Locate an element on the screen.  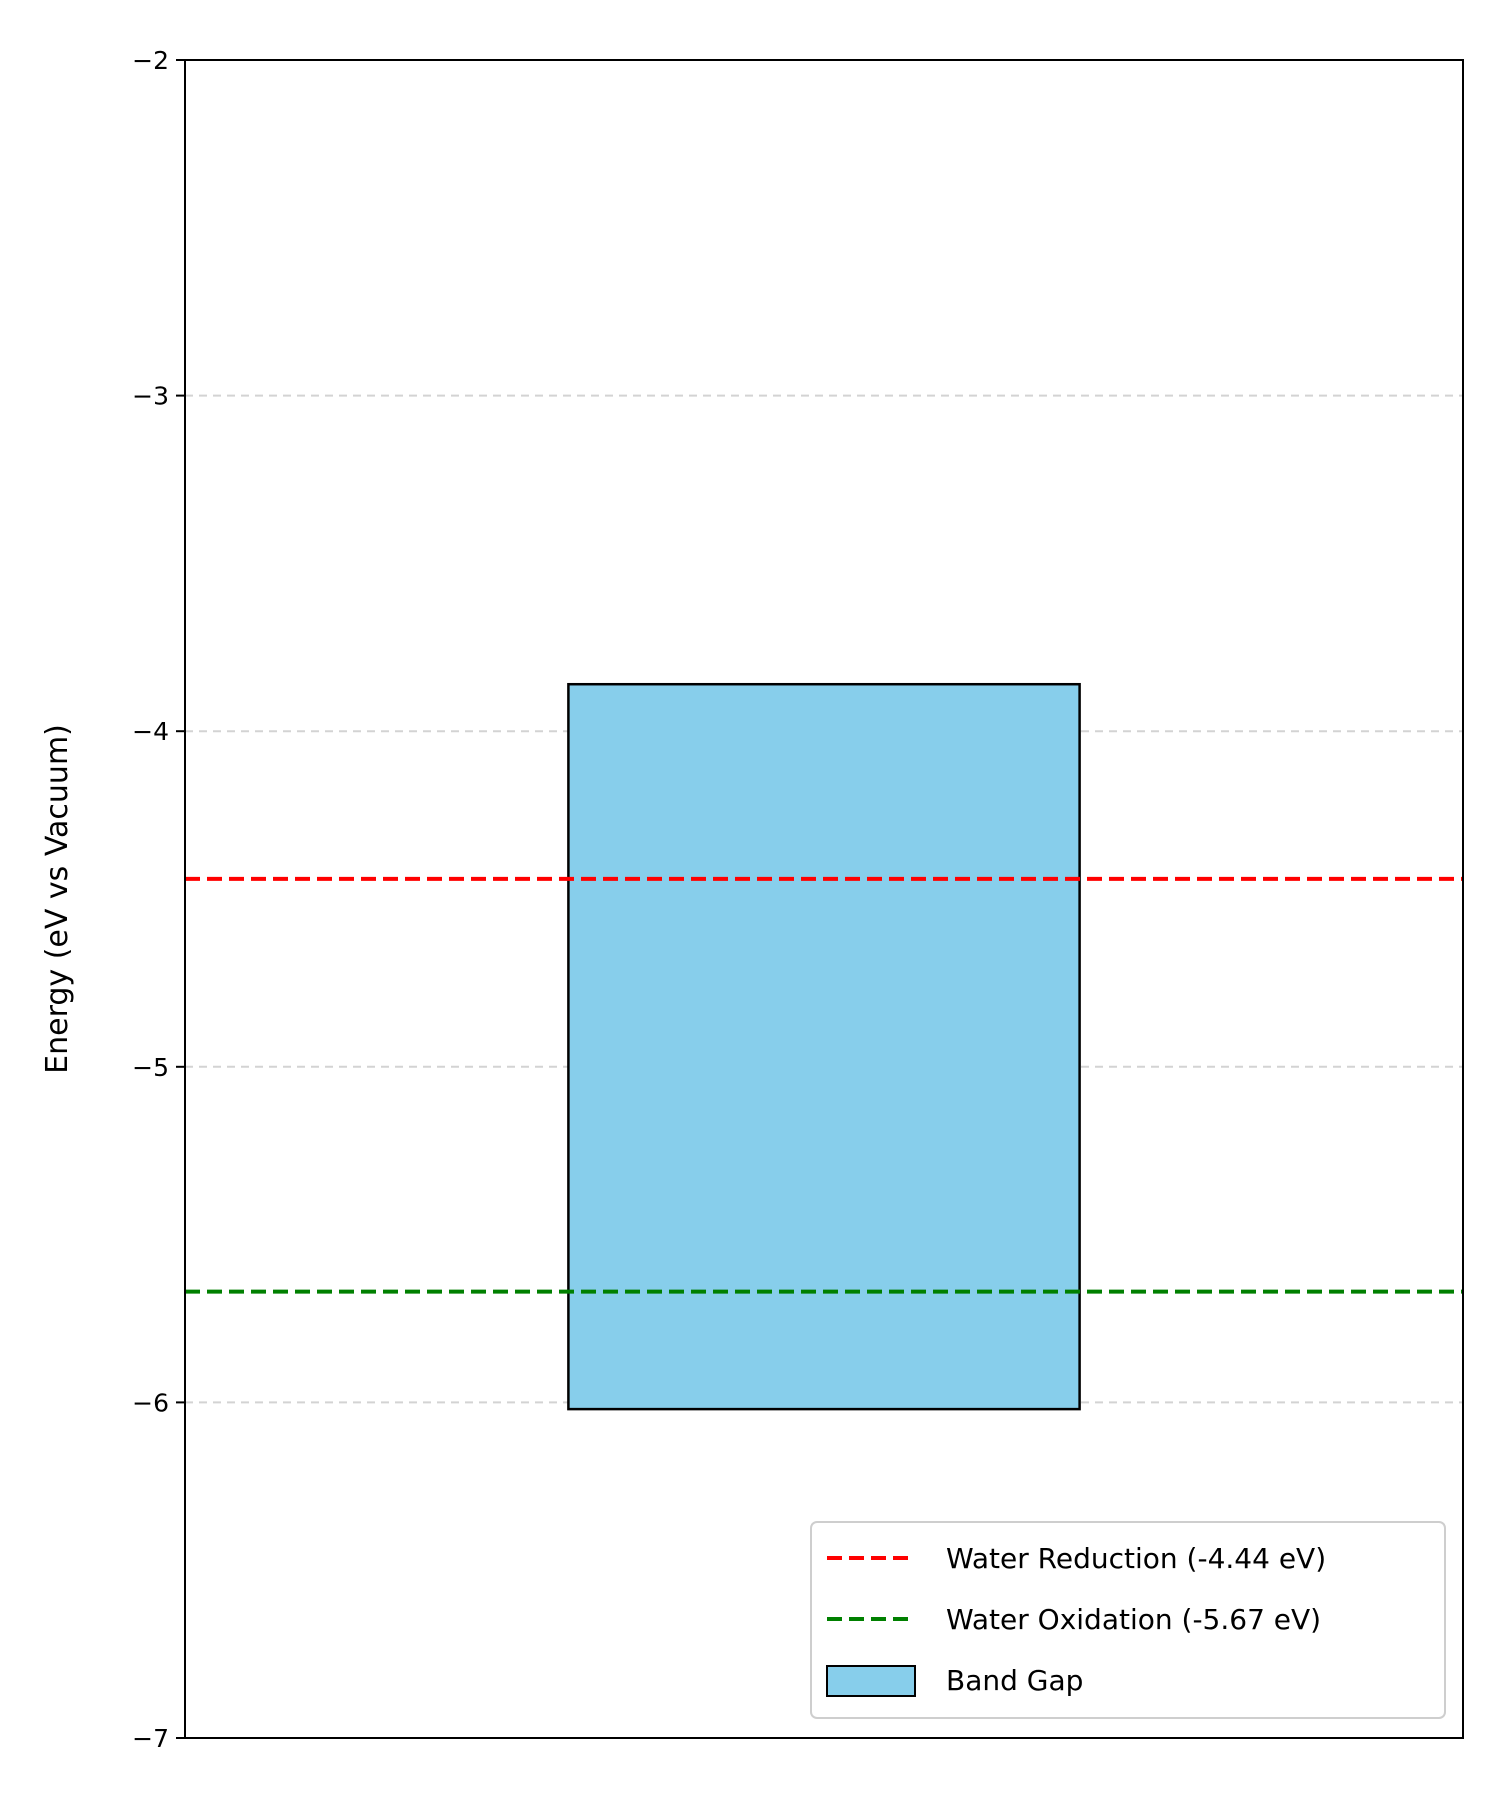
legend-box is located at coordinates (1128, 1620).